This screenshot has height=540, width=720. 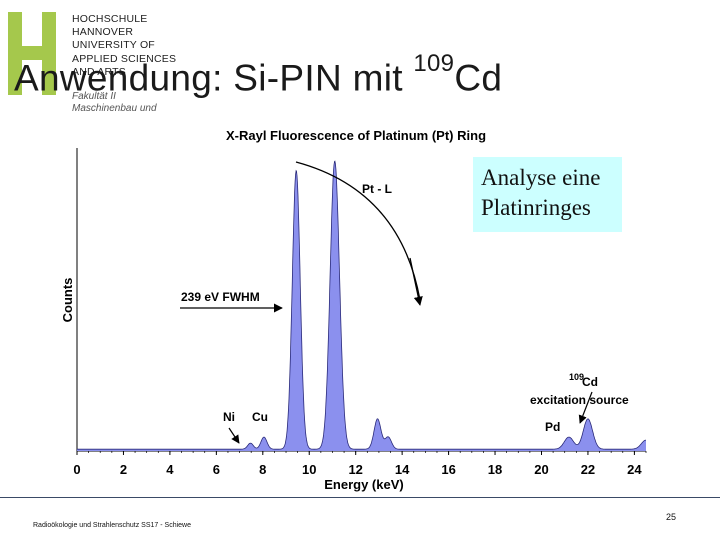 What do you see at coordinates (588, 469) in the screenshot?
I see `x-tick-label: 22` at bounding box center [588, 469].